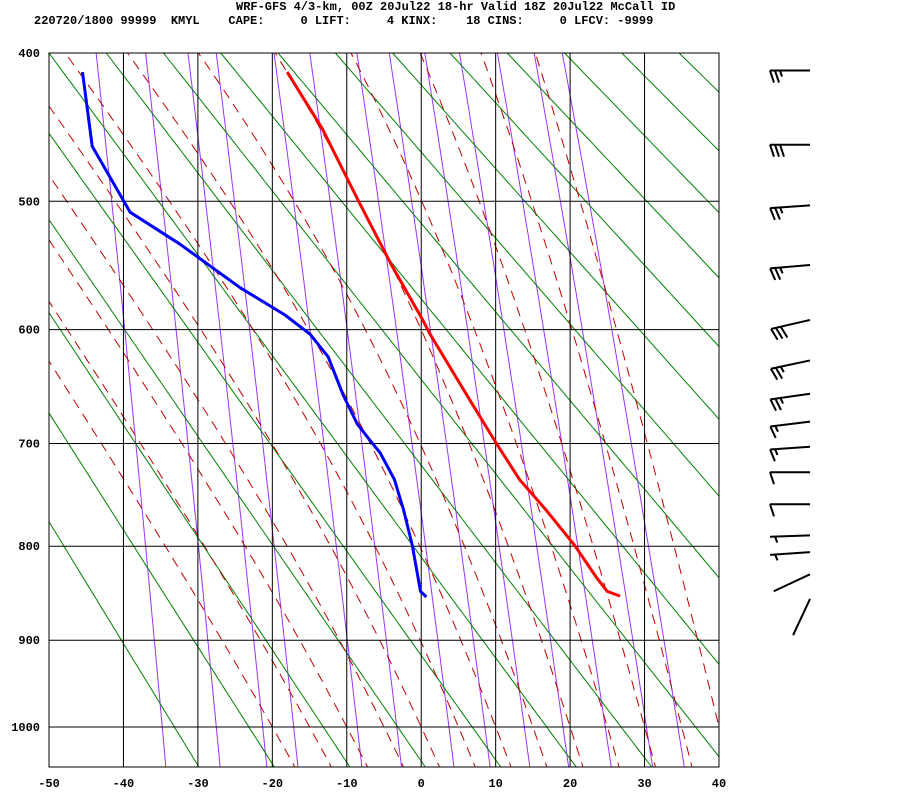 This screenshot has height=800, width=900. What do you see at coordinates (124, 784) in the screenshot?
I see `x-tick-label: -40` at bounding box center [124, 784].